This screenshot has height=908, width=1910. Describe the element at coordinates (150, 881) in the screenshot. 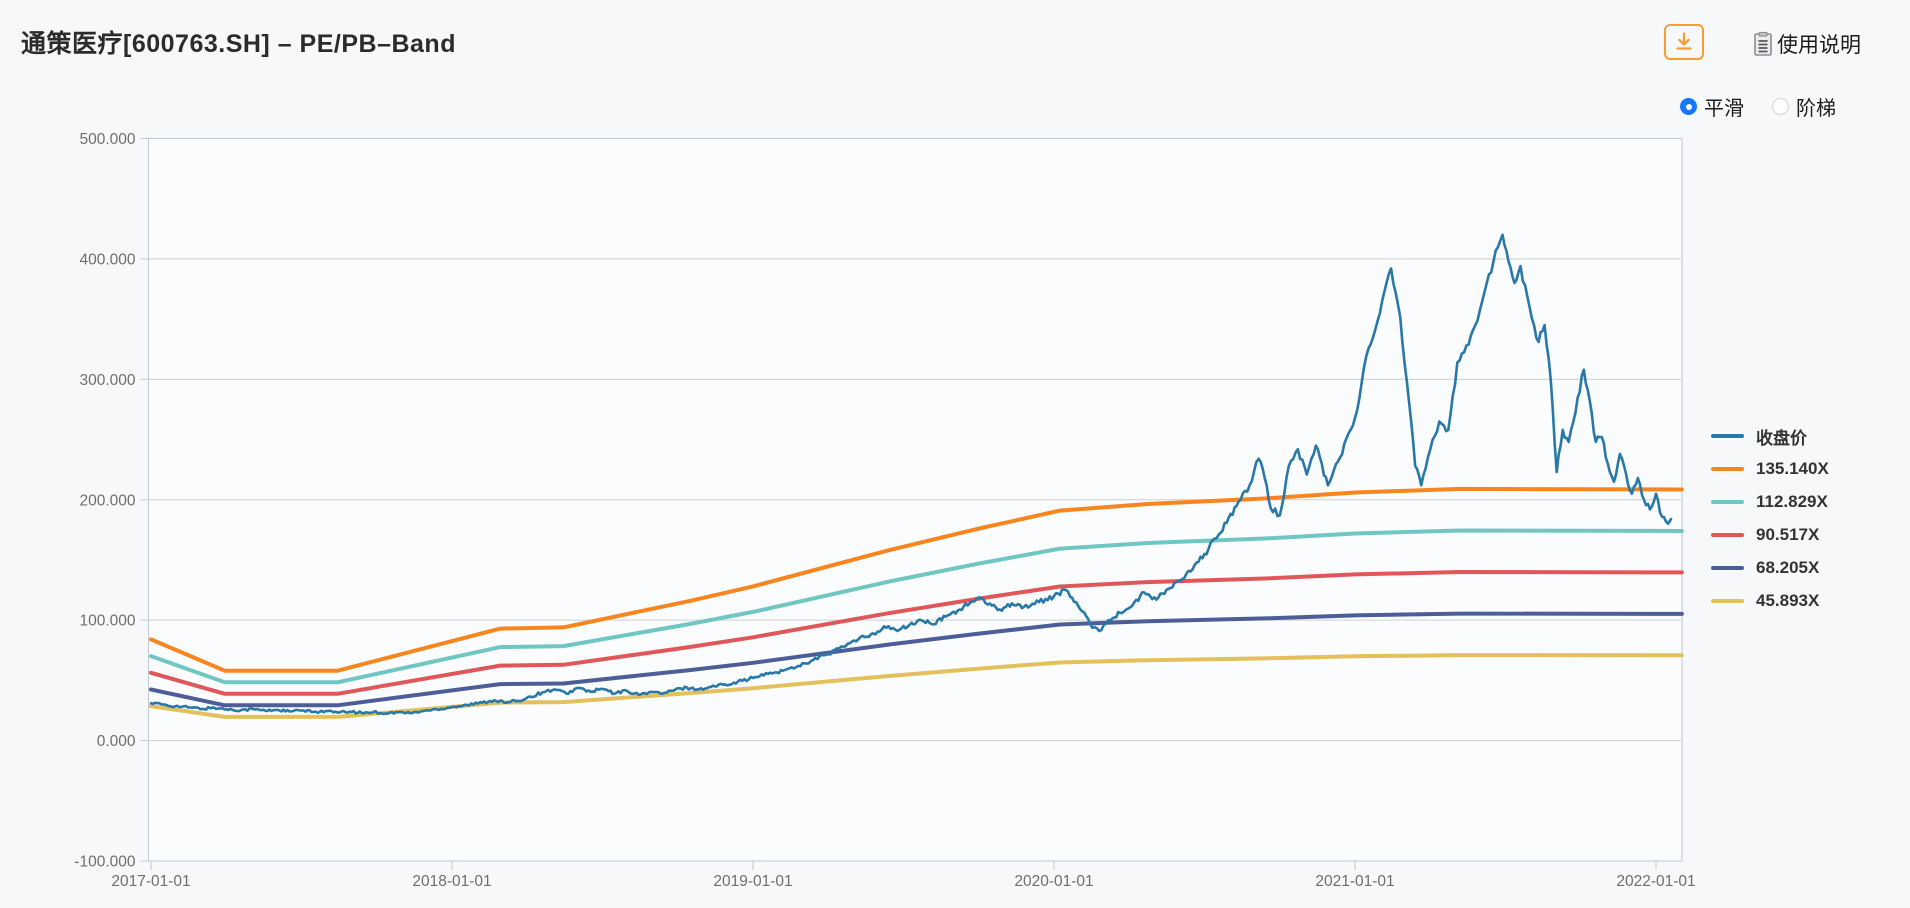

I see `x-axis-label: 2017-01-01` at that location.